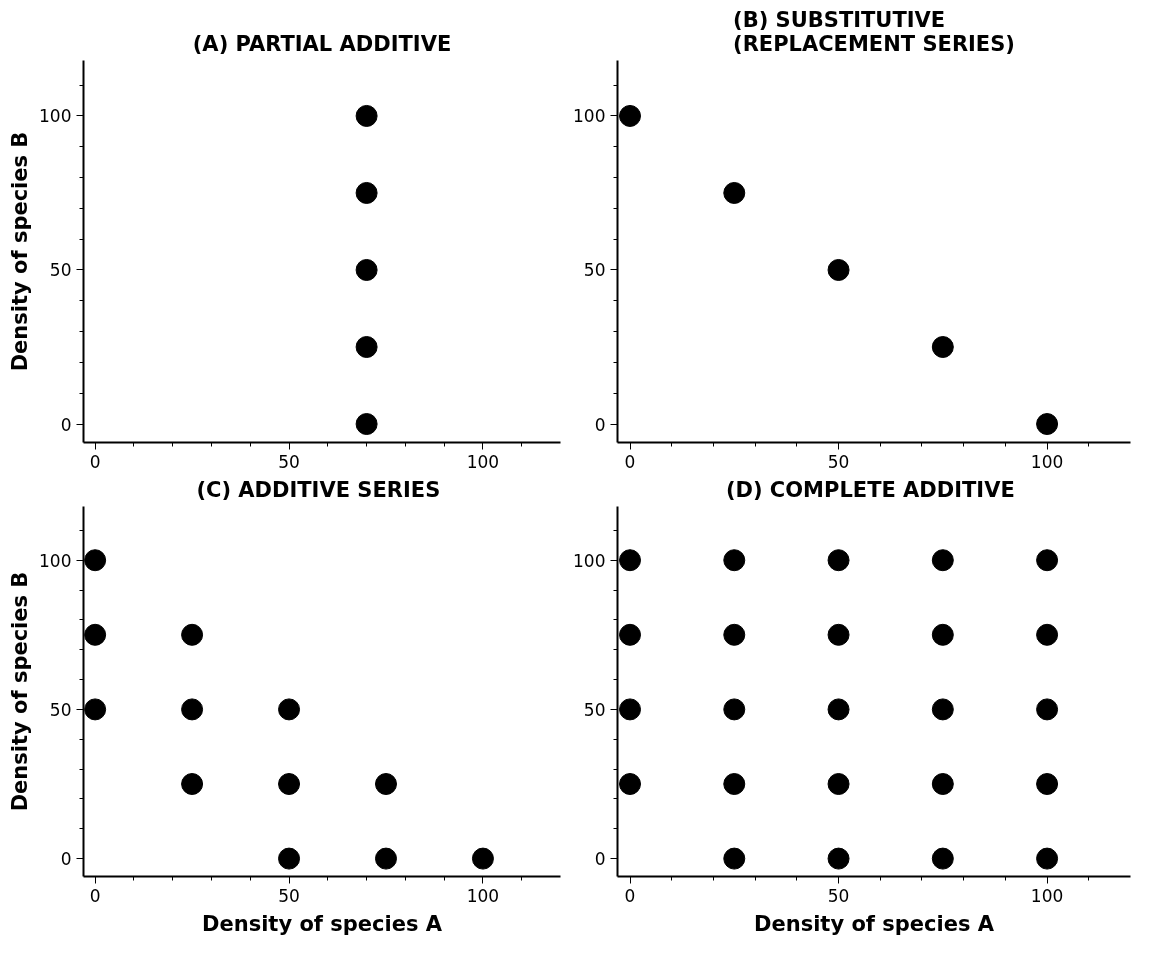  What do you see at coordinates (870, 489) in the screenshot?
I see `chart-title: (D) COMPLETE ADDITIVE` at bounding box center [870, 489].